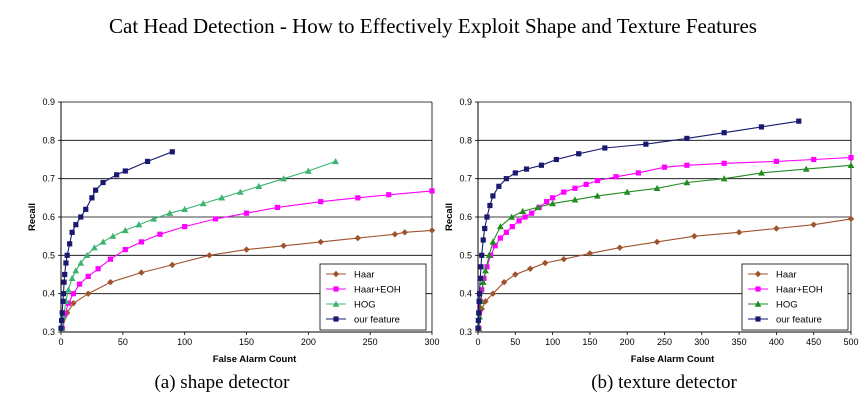 Image resolution: width=866 pixels, height=418 pixels. I want to click on triangle-marker-icon, so click(336, 303).